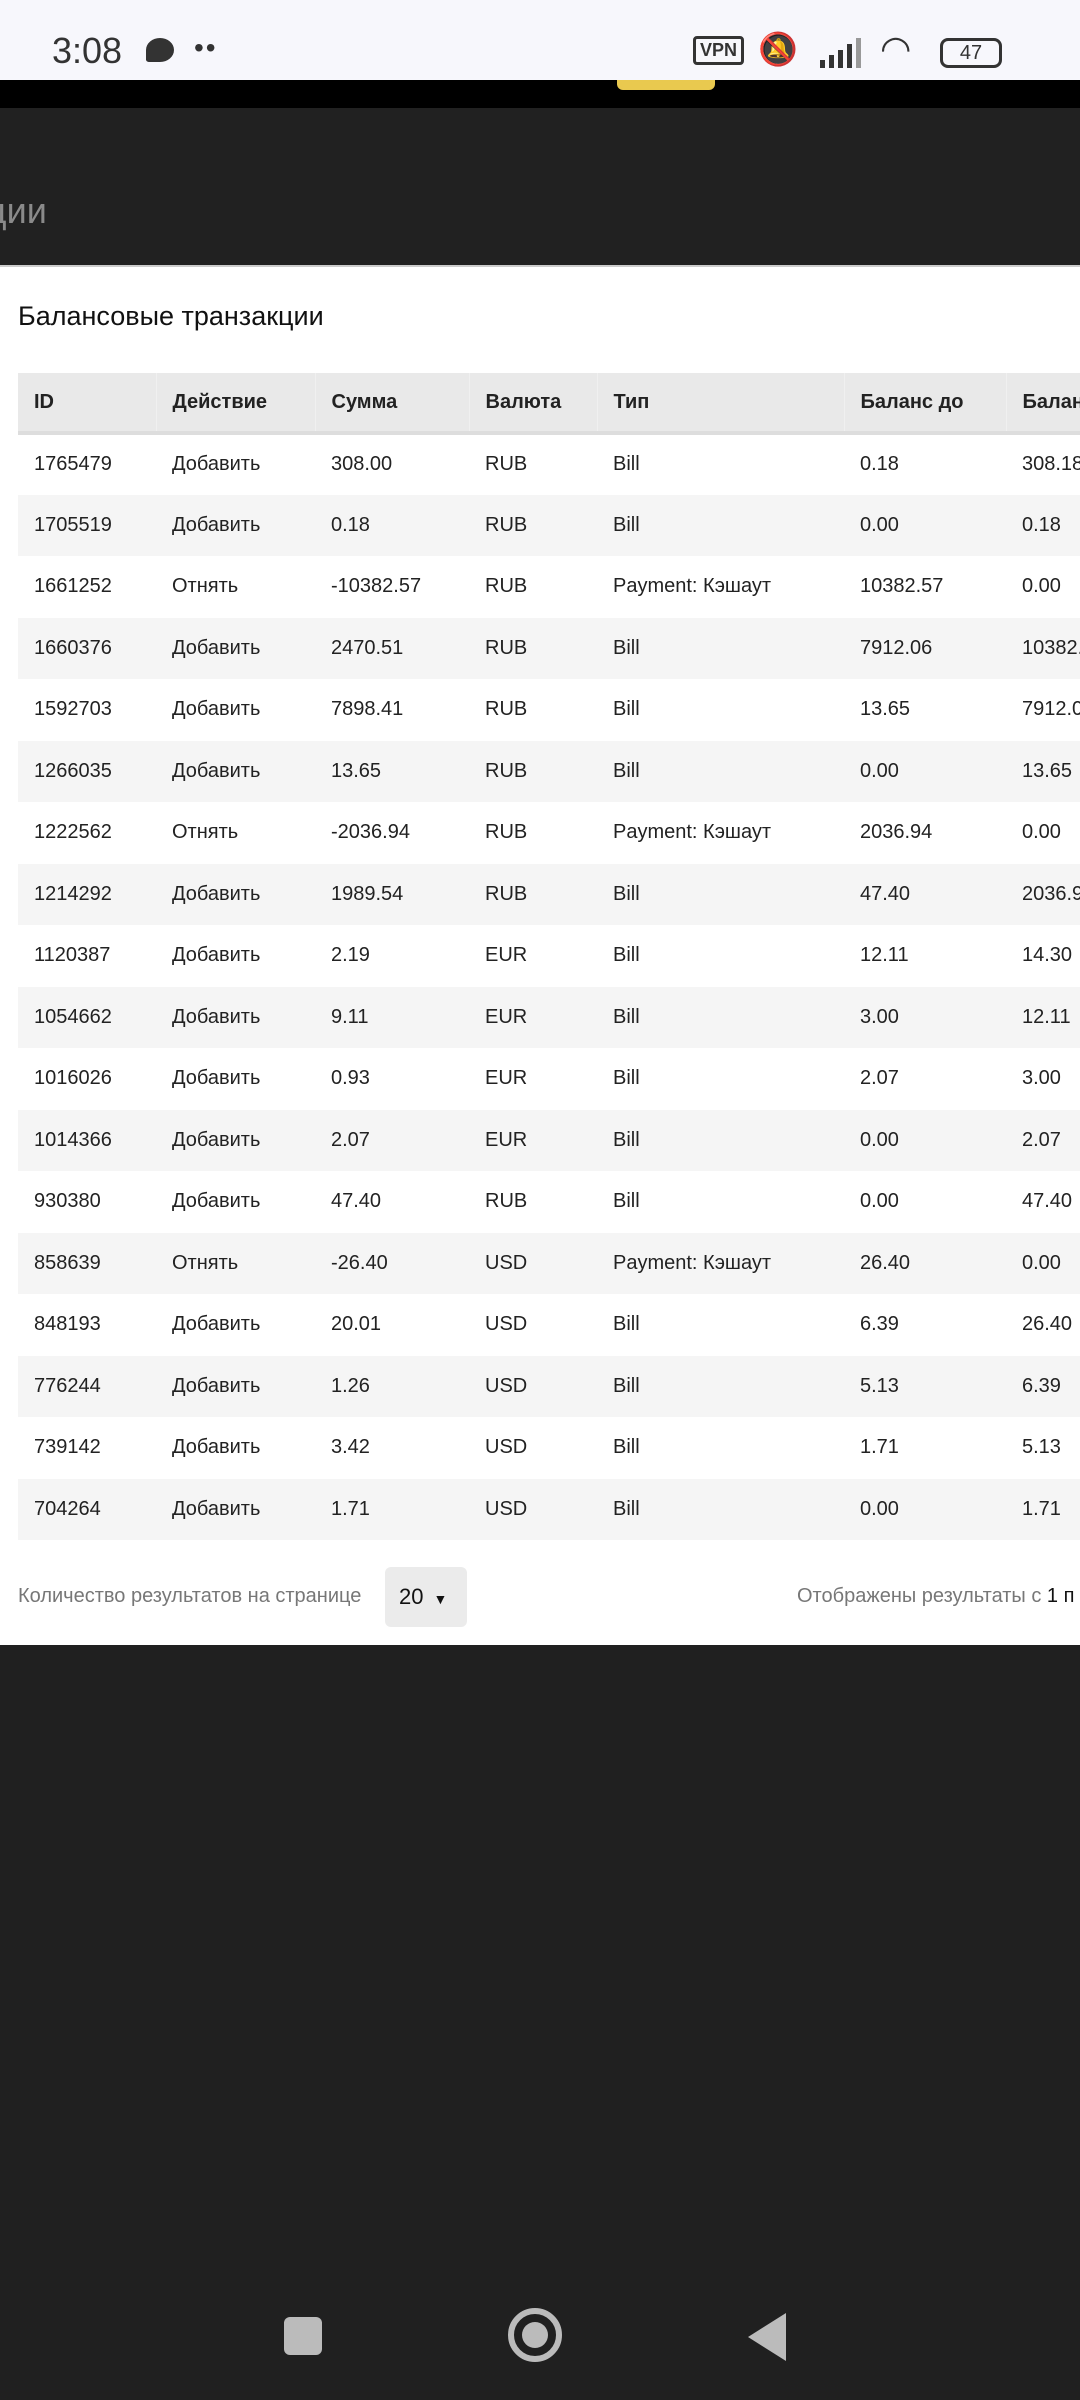  I want to click on card-title: Балансовые транзакции, so click(171, 316).